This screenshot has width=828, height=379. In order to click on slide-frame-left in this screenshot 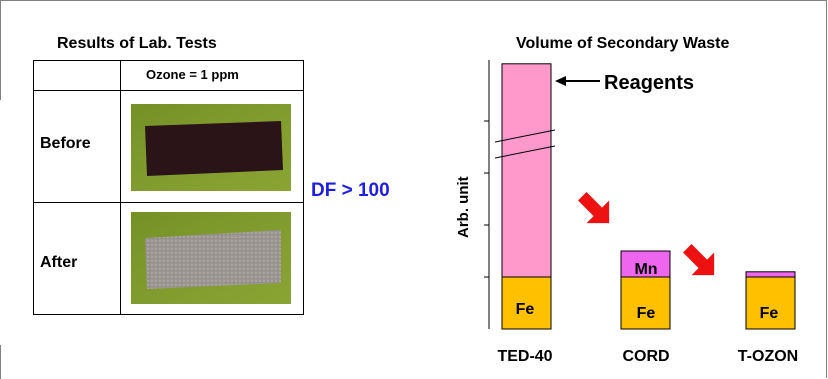, I will do `click(0, 50)`.